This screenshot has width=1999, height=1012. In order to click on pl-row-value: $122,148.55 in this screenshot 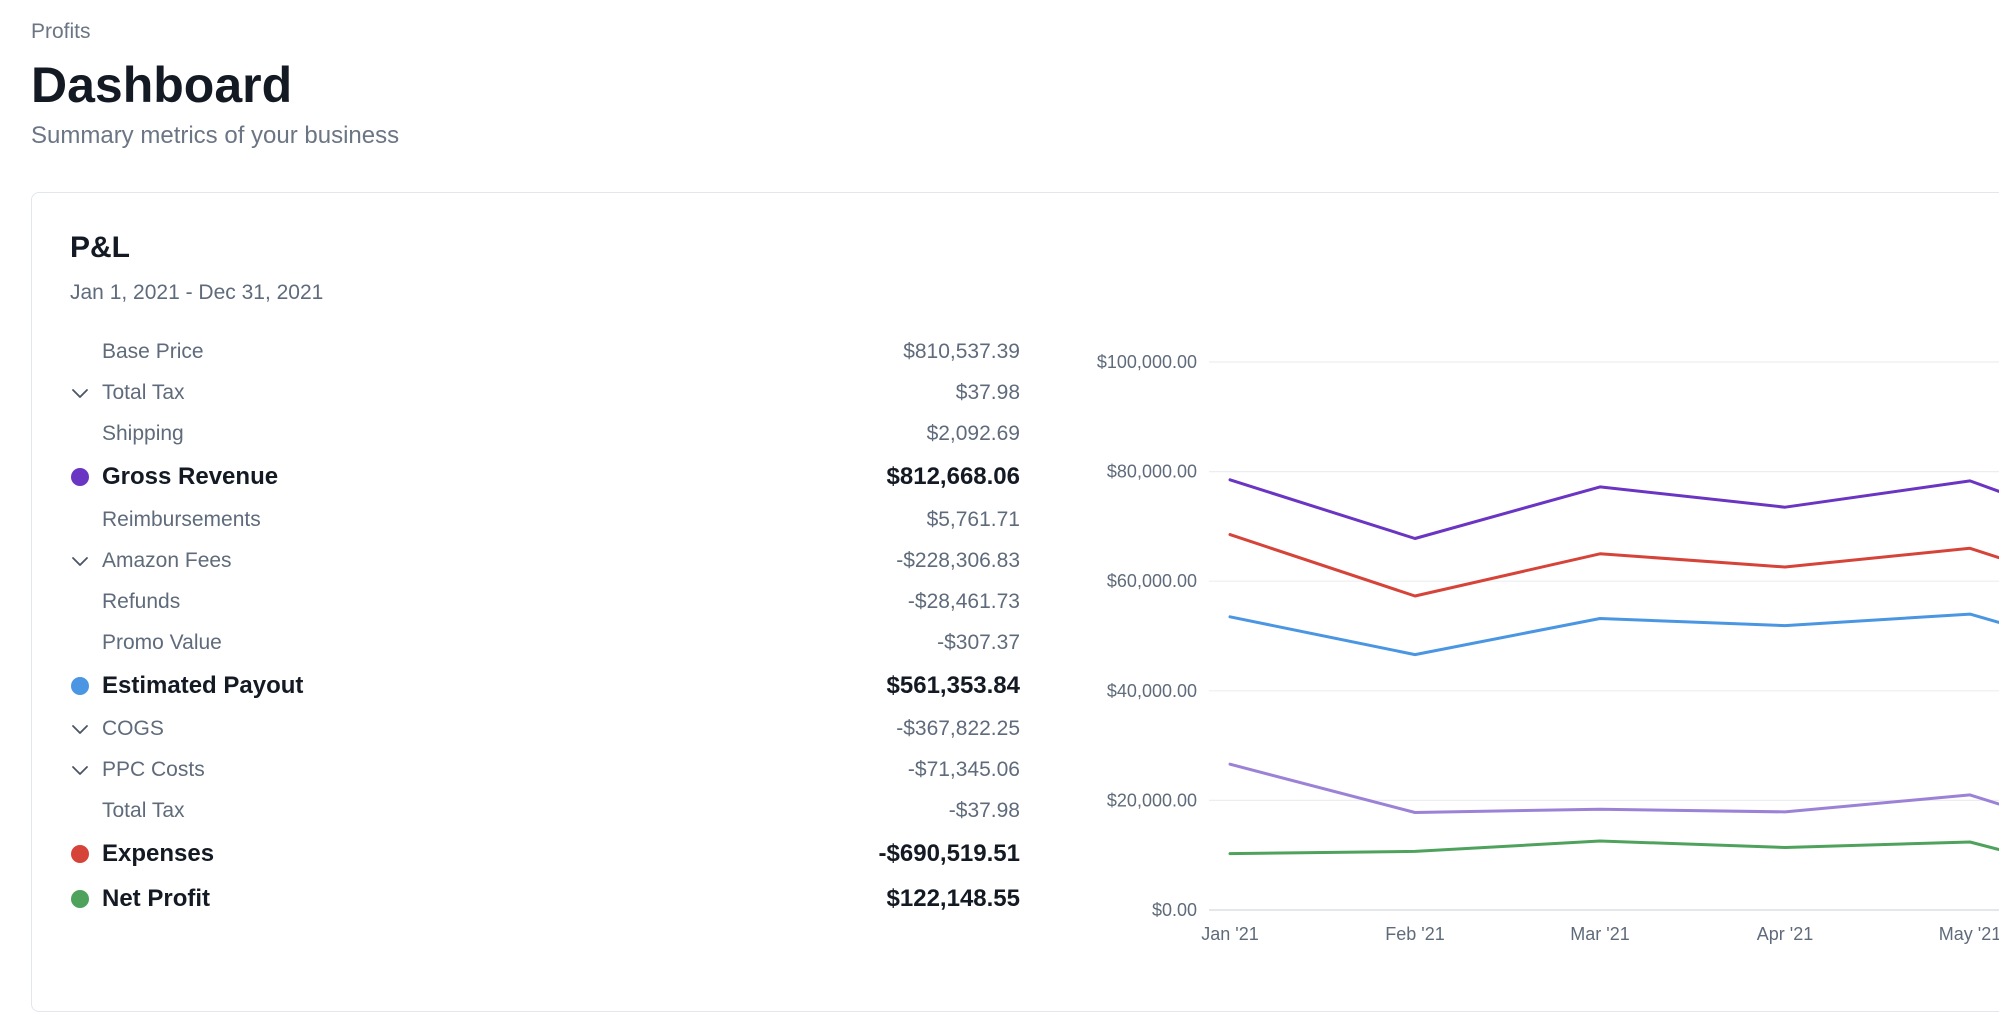, I will do `click(953, 898)`.